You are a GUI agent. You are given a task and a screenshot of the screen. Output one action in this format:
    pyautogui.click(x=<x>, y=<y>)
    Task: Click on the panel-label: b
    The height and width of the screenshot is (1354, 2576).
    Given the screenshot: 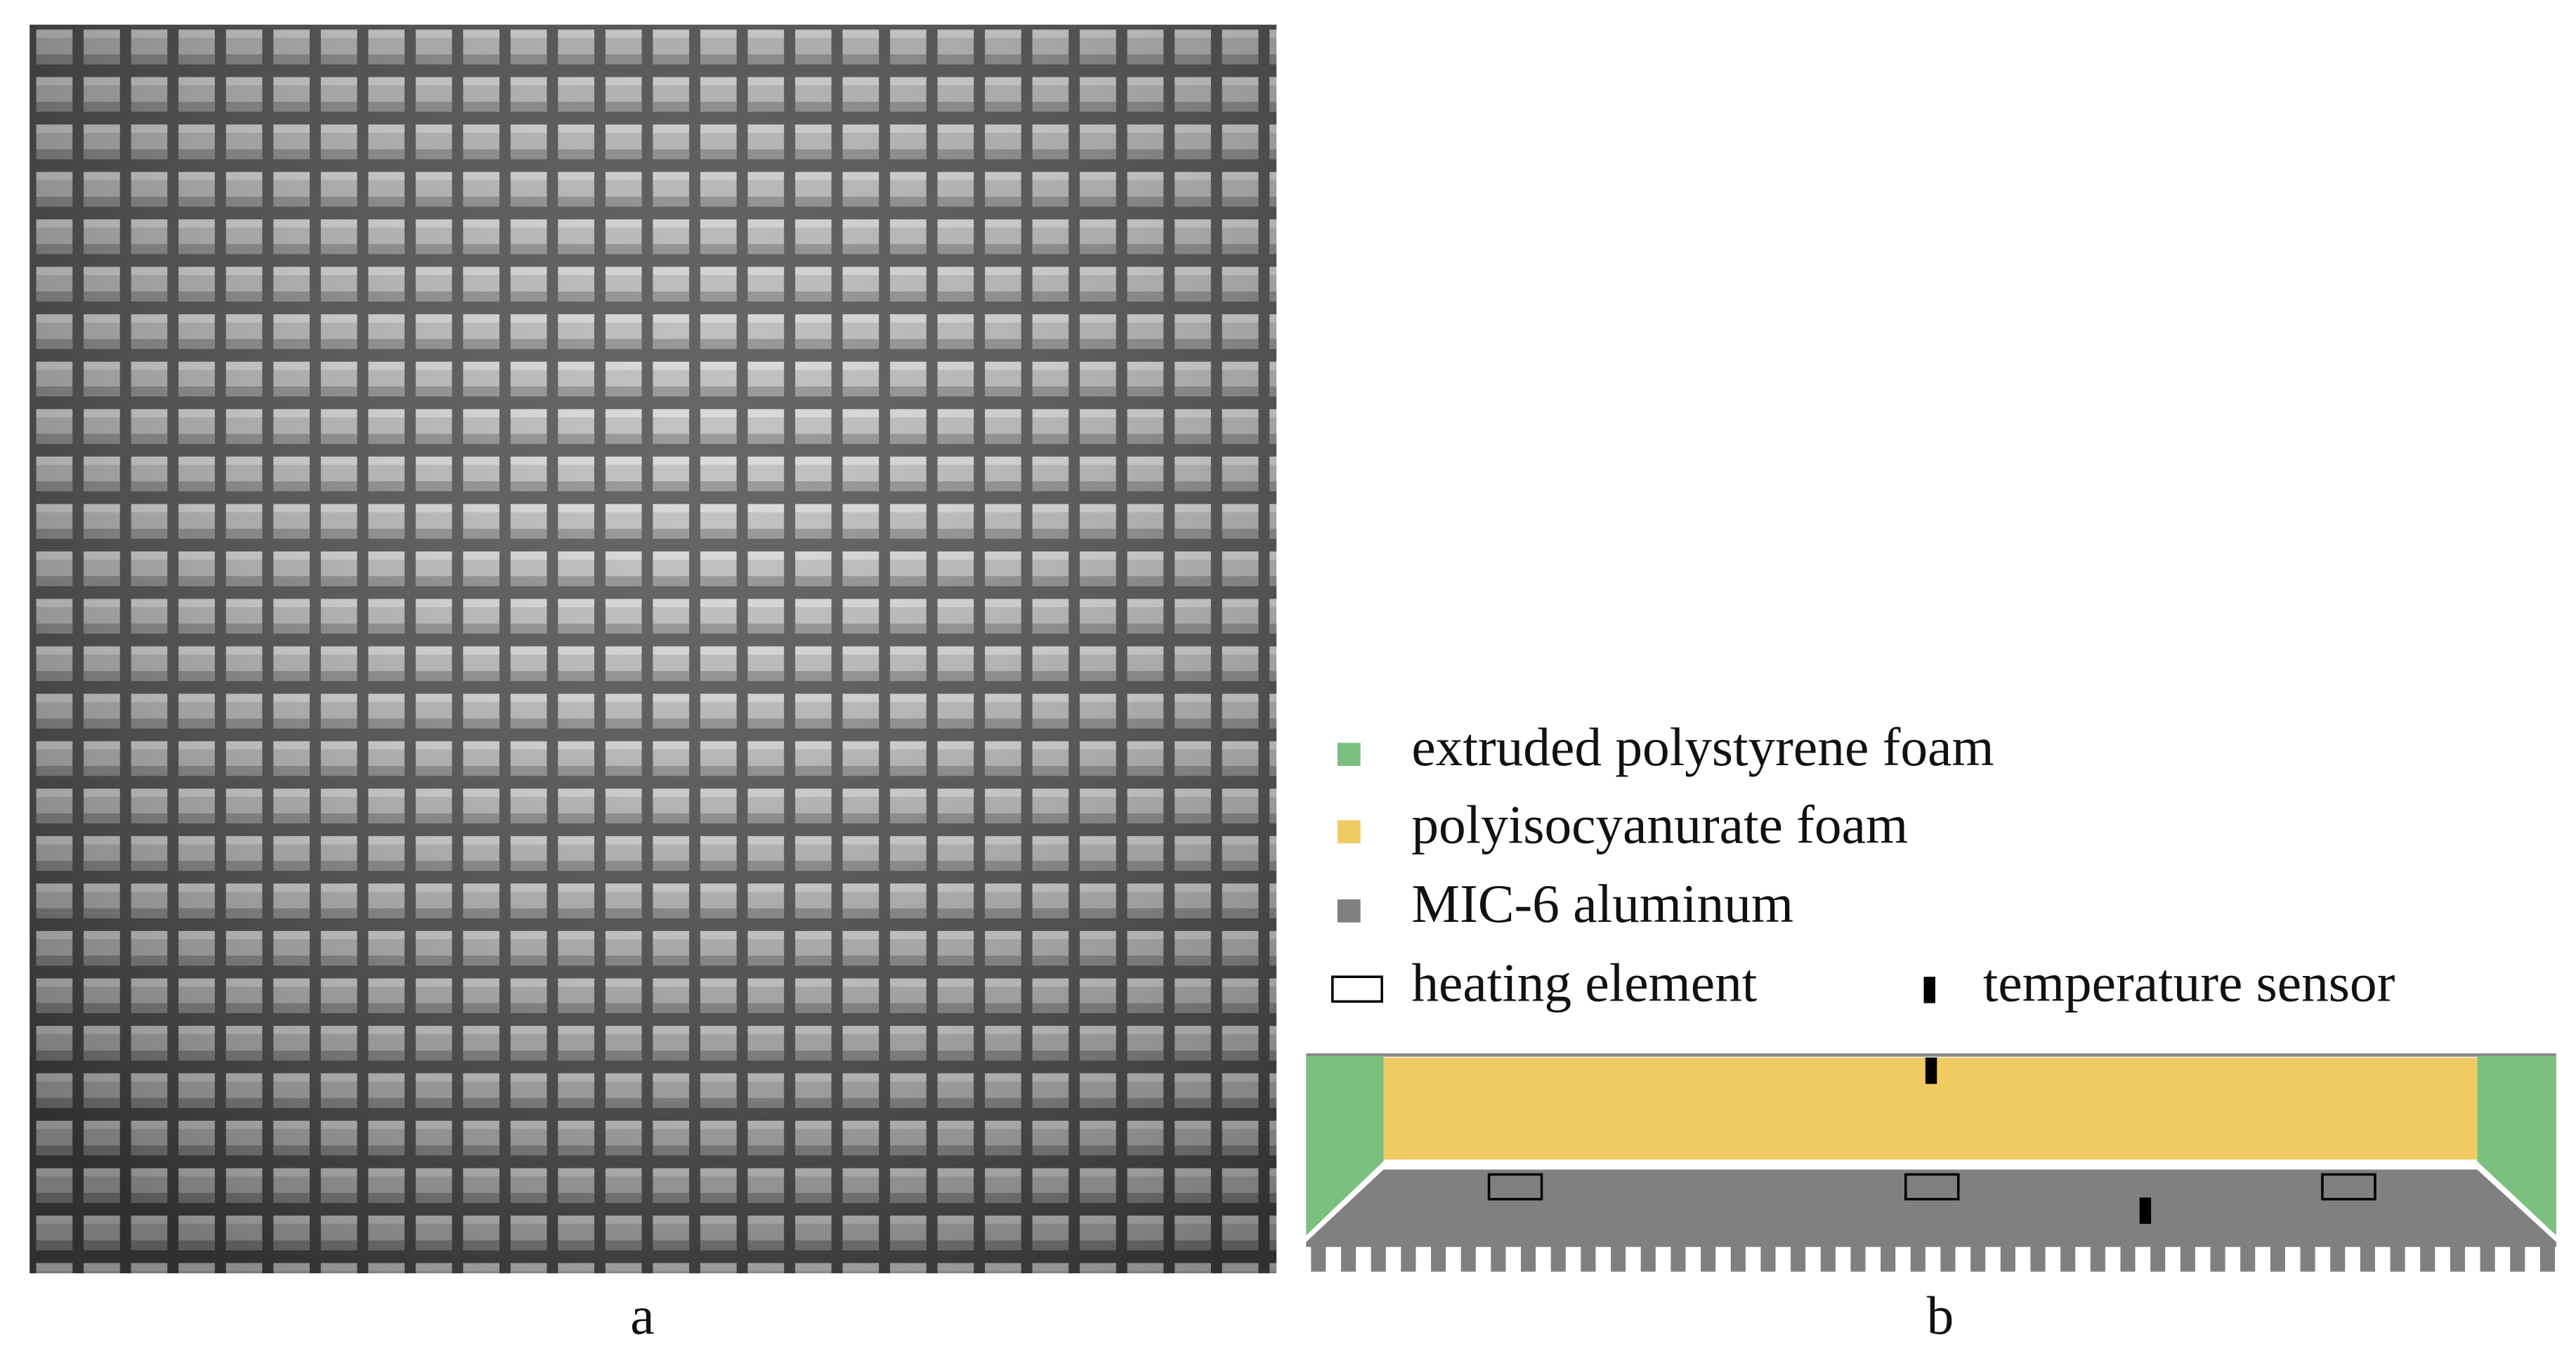 What is the action you would take?
    pyautogui.click(x=1941, y=1315)
    